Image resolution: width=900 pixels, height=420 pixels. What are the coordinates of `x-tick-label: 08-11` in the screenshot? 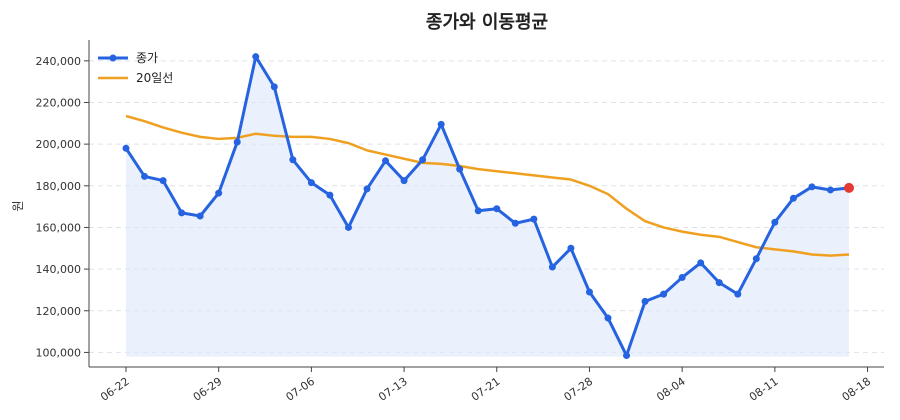 It's located at (764, 389).